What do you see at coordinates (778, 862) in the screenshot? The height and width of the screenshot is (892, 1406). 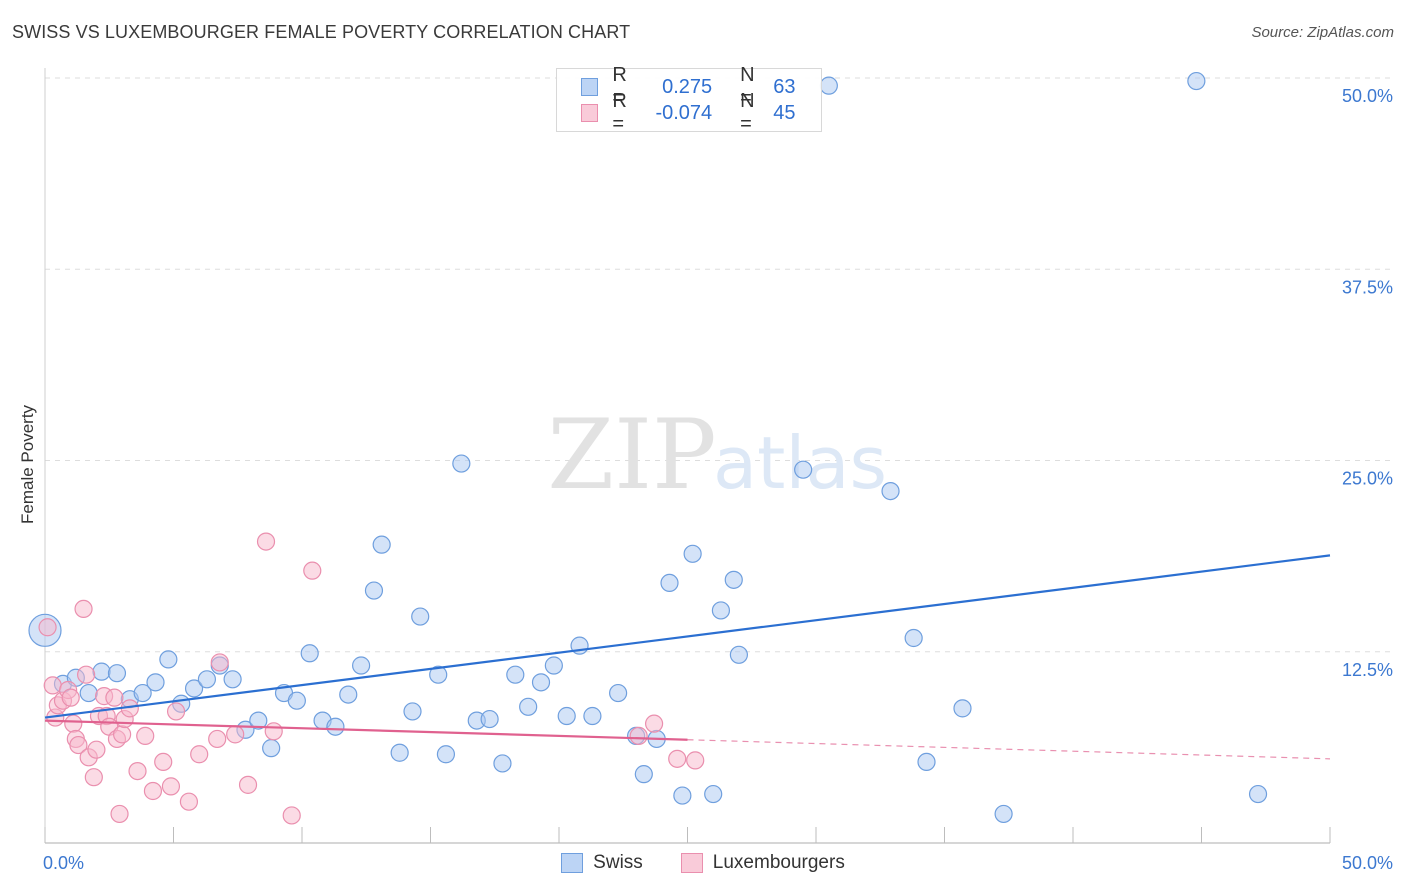 I see `bottom-legend-label-lux: Luxembourgers` at bounding box center [778, 862].